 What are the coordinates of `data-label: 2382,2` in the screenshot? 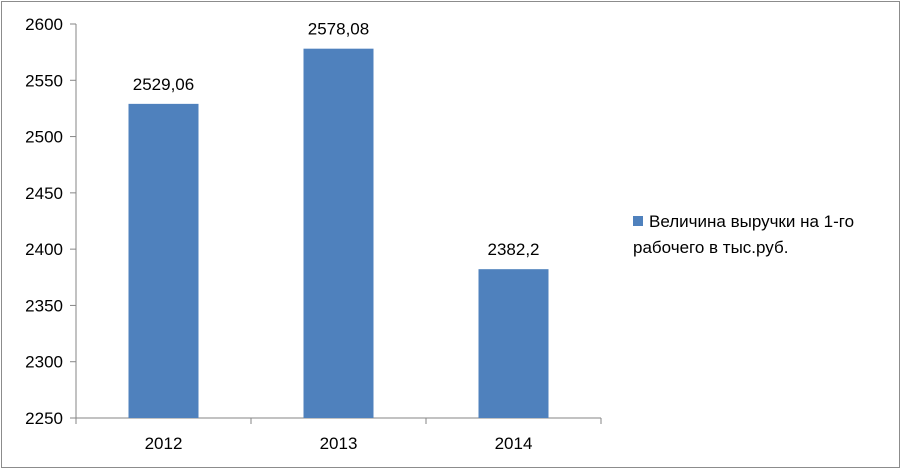 It's located at (514, 249).